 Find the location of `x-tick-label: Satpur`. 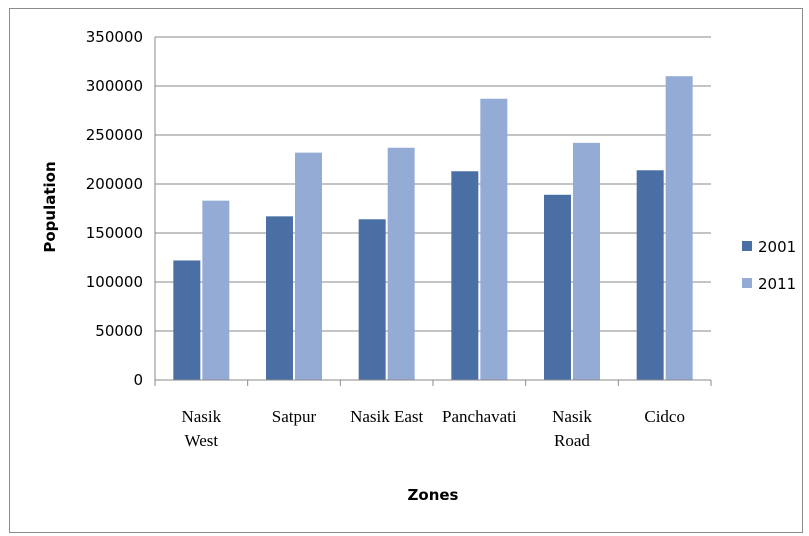

x-tick-label: Satpur is located at coordinates (294, 416).